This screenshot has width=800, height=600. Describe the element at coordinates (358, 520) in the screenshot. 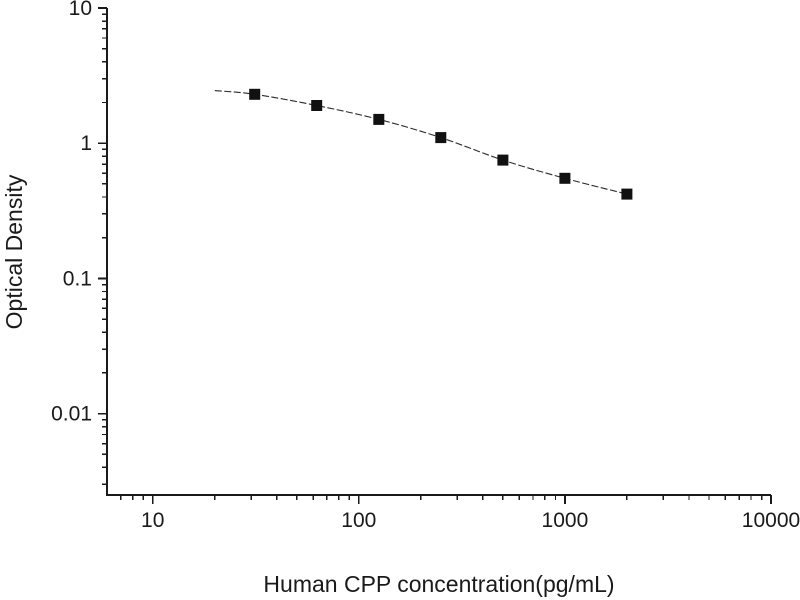

I see `x-tick-label: 100` at that location.